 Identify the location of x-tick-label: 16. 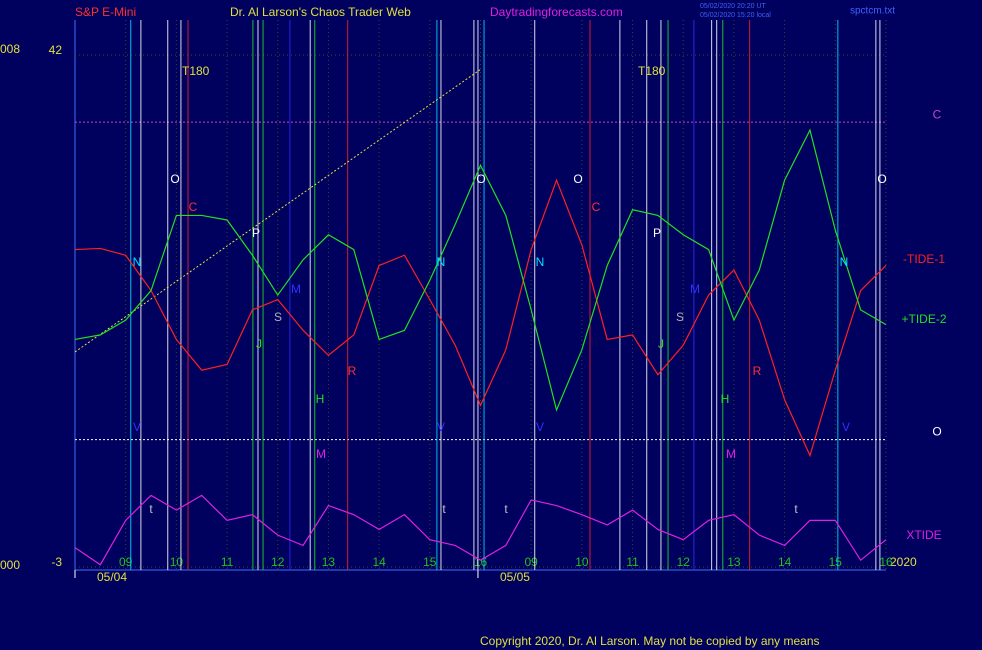
(886, 562).